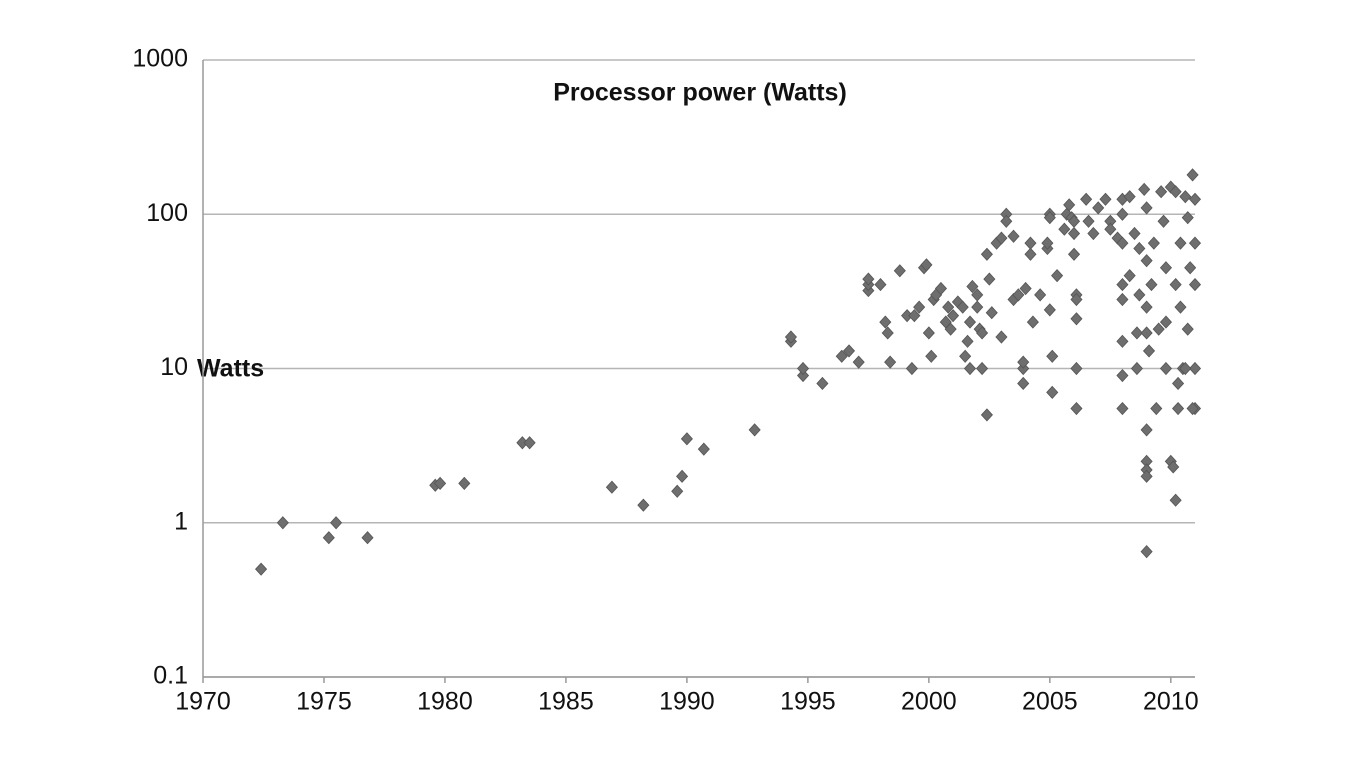  What do you see at coordinates (181, 521) in the screenshot?
I see `y-tick-label: 1` at bounding box center [181, 521].